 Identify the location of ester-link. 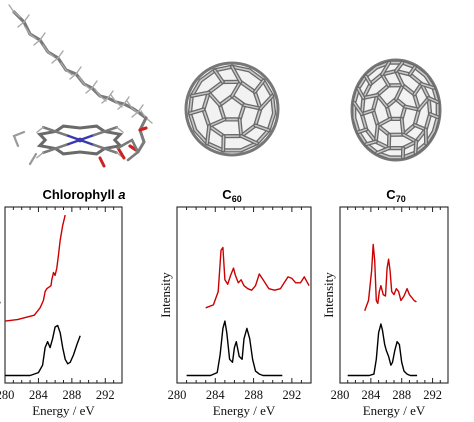
(142, 135).